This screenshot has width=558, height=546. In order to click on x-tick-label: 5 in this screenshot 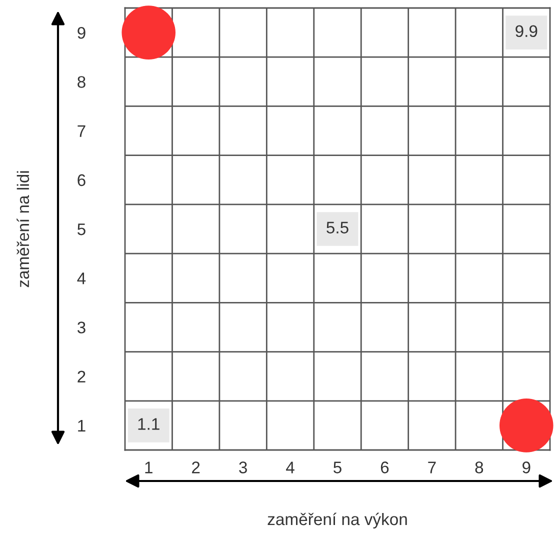, I will do `click(338, 468)`.